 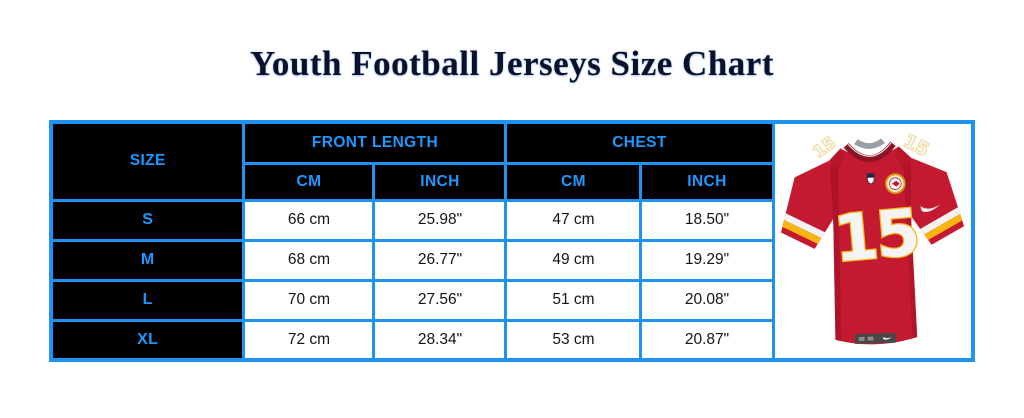 I want to click on header-size: SIZE, so click(x=147, y=161).